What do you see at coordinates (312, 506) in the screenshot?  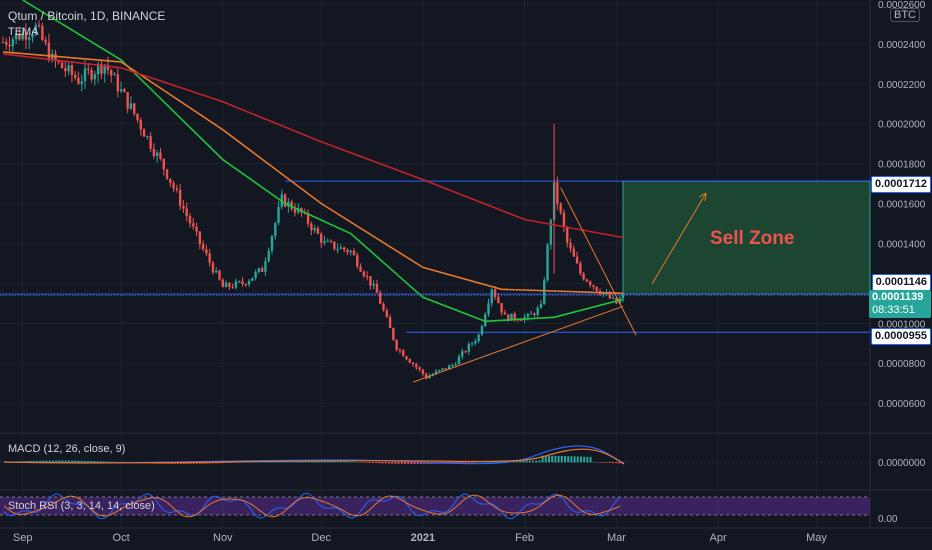 I see `stoch-d-line` at bounding box center [312, 506].